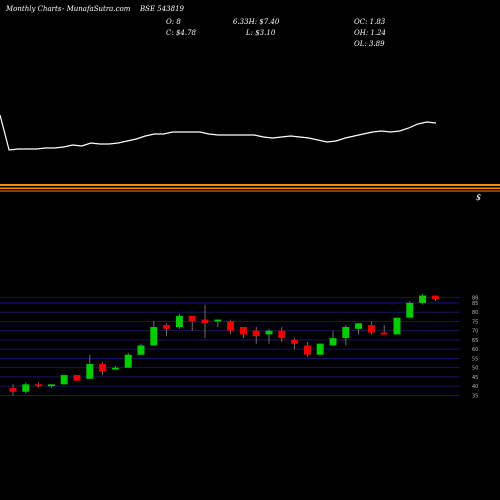 The image size is (500, 500). What do you see at coordinates (475, 322) in the screenshot?
I see `y-tick-label: 75` at bounding box center [475, 322].